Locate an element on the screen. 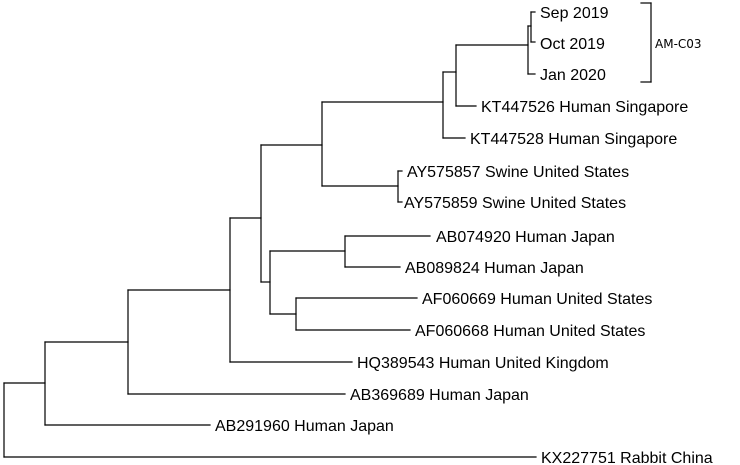 The width and height of the screenshot is (740, 465). clade-label: AM-C03 is located at coordinates (678, 44).